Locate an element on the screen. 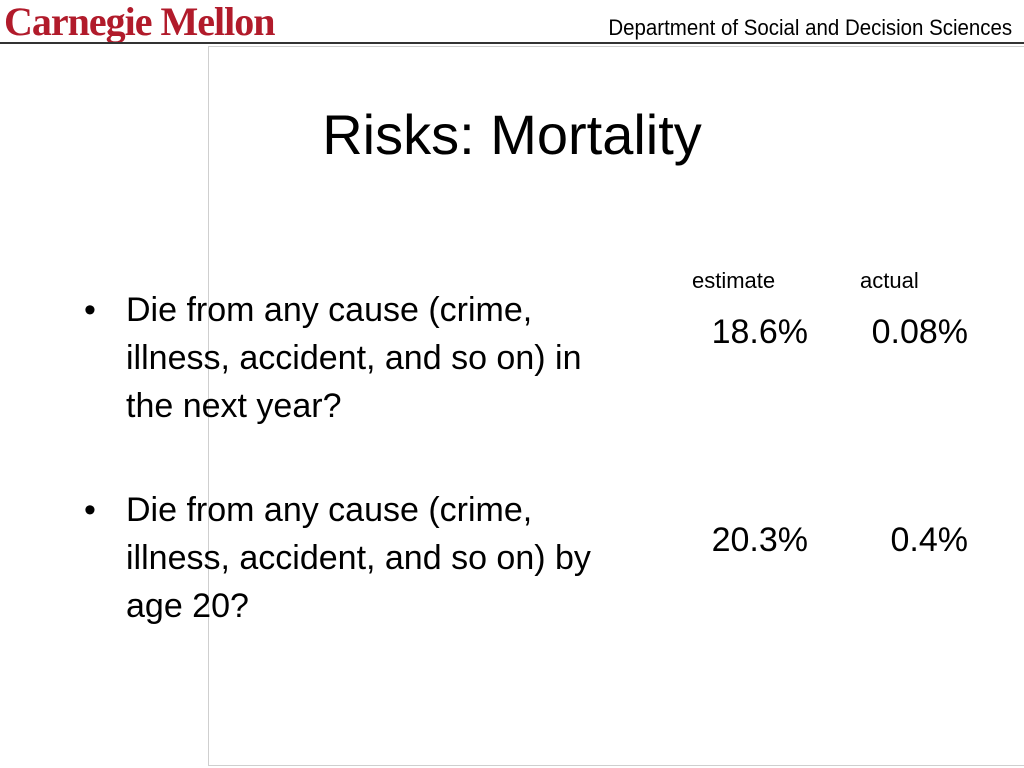 The image size is (1024, 768). actual-value: 0.4% is located at coordinates (929, 540).